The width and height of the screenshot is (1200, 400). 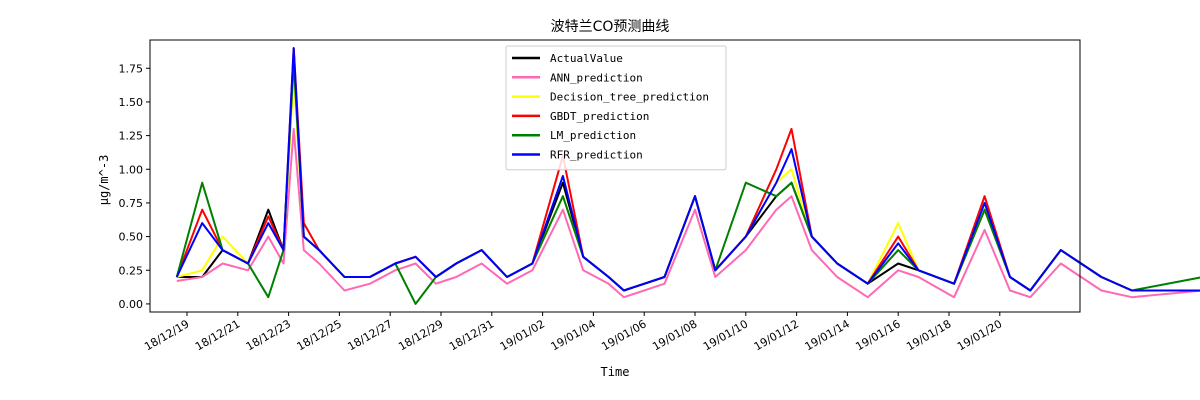 What do you see at coordinates (131, 102) in the screenshot?
I see `y-tick-label: 1.50` at bounding box center [131, 102].